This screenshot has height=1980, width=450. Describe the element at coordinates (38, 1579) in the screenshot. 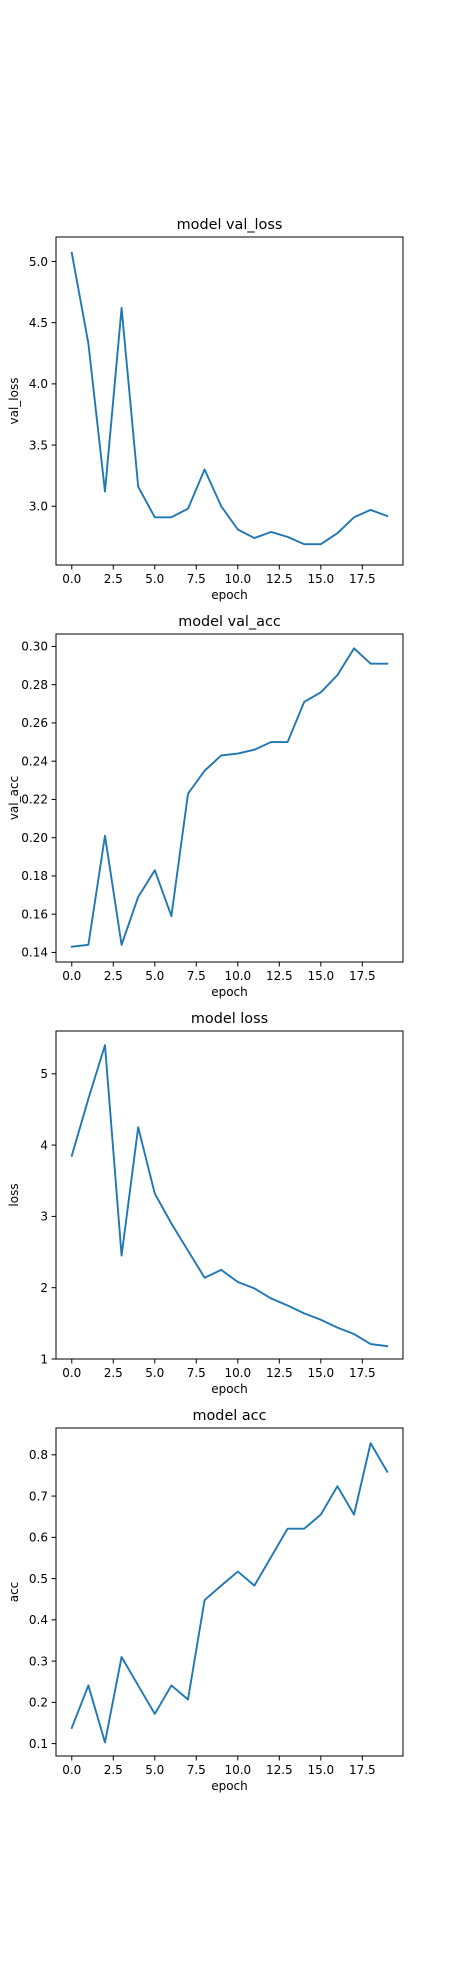

I see `y-tick-label: 0.5` at that location.